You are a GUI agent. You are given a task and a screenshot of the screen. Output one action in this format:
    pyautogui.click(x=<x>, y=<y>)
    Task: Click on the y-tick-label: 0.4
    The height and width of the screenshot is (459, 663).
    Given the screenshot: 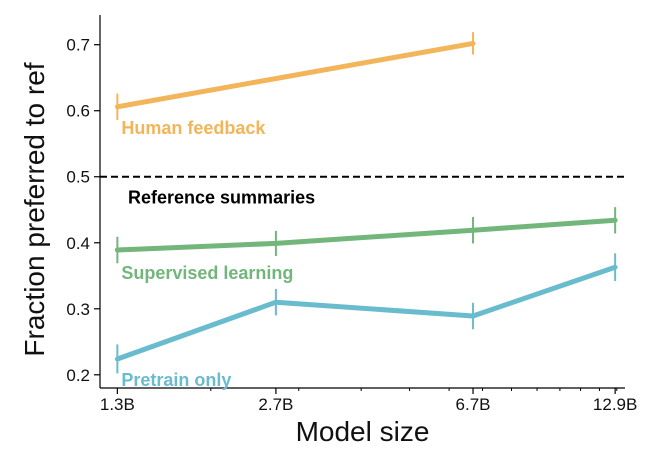 What is the action you would take?
    pyautogui.click(x=78, y=243)
    